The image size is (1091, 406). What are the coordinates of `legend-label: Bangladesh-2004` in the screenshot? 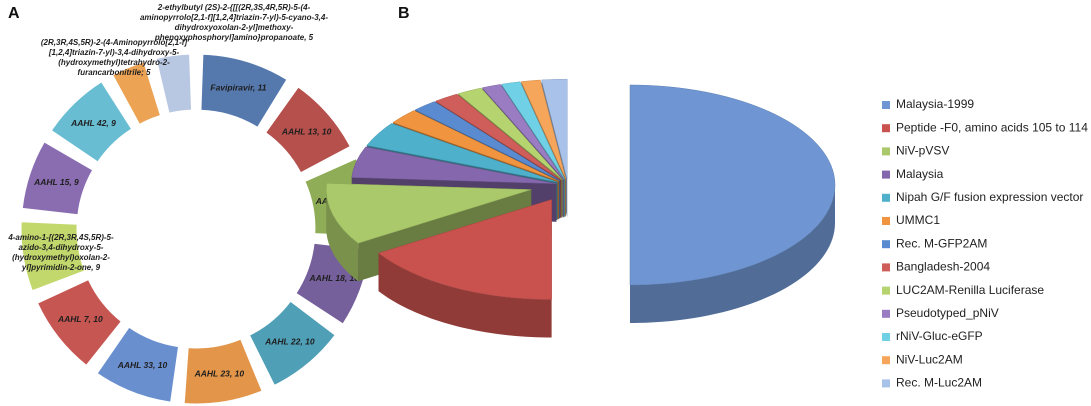 It's located at (943, 267).